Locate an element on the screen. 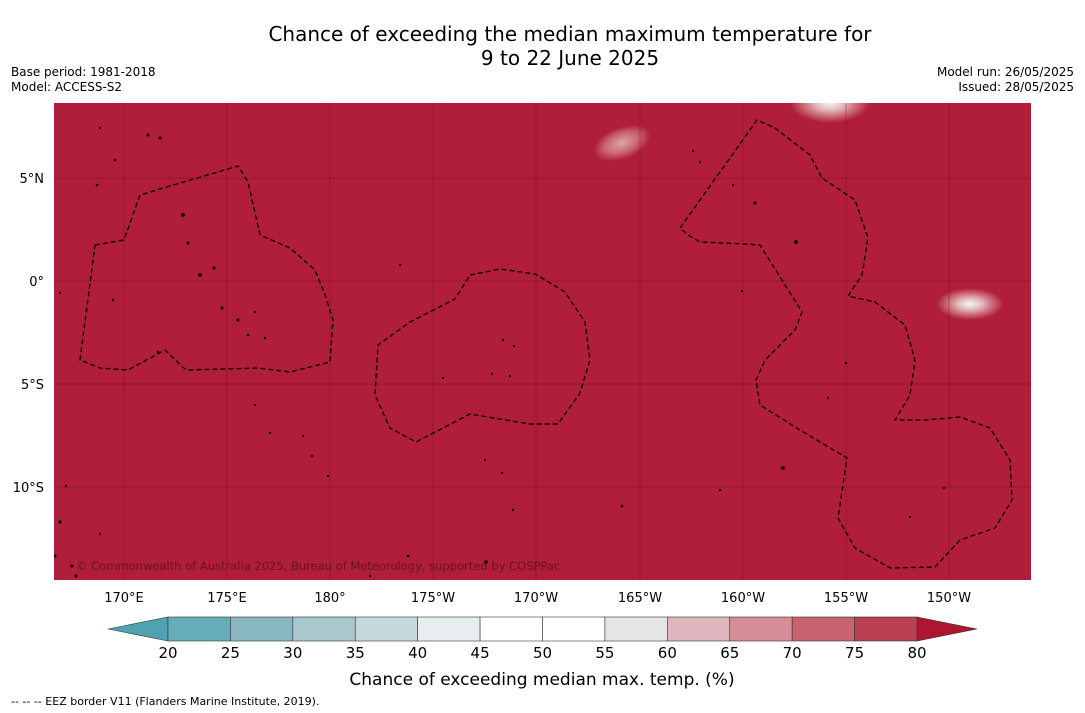 The width and height of the screenshot is (1085, 713). colorbar-tick-label: 75 is located at coordinates (854, 653).